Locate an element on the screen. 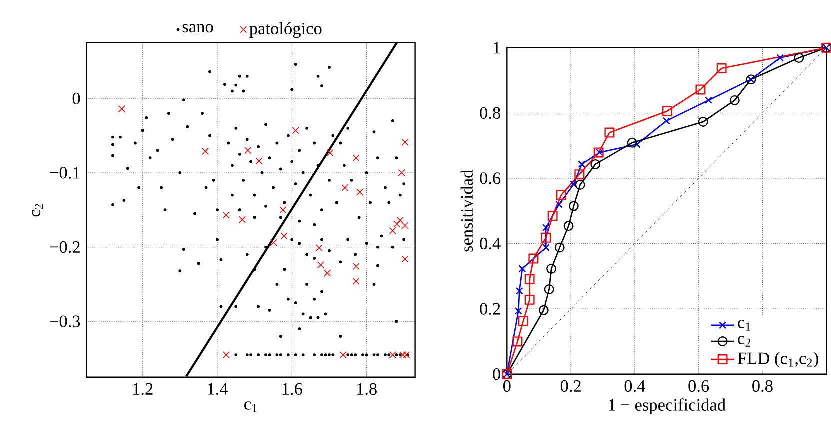 The height and width of the screenshot is (438, 831). legend-label: patológico is located at coordinates (286, 30).